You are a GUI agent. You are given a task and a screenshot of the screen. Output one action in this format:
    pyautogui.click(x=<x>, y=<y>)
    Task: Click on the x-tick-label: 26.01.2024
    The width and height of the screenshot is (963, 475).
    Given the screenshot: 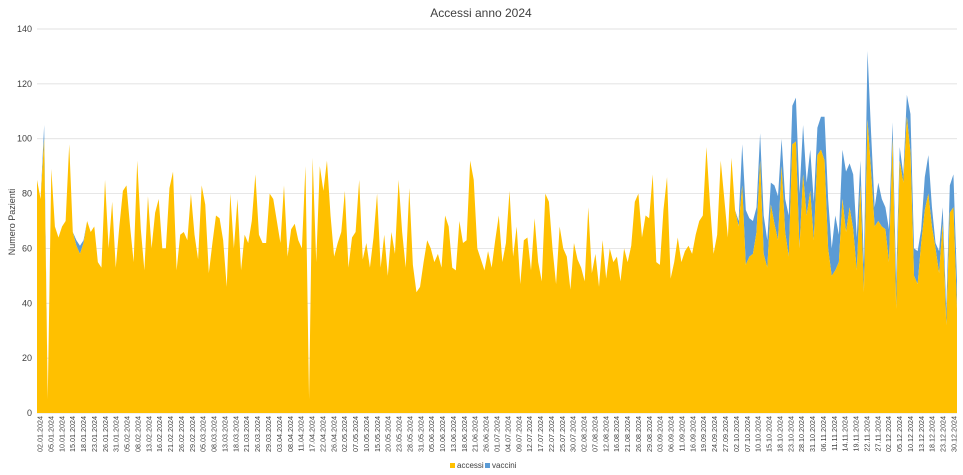 What is the action you would take?
    pyautogui.click(x=105, y=434)
    